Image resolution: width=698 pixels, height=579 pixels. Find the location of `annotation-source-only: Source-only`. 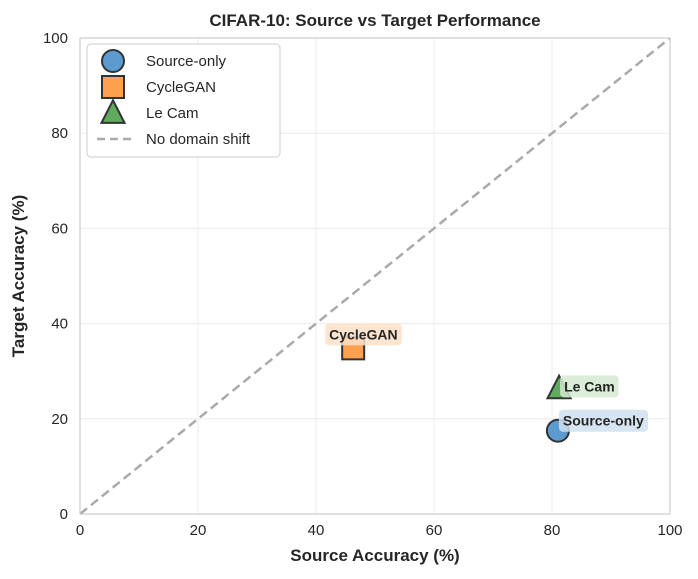

annotation-source-only: Source-only is located at coordinates (603, 421).